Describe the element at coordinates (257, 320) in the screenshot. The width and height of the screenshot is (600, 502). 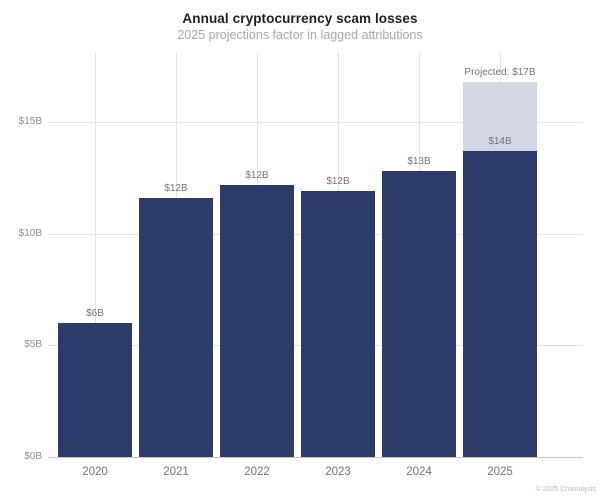
I see `bar-2022` at that location.